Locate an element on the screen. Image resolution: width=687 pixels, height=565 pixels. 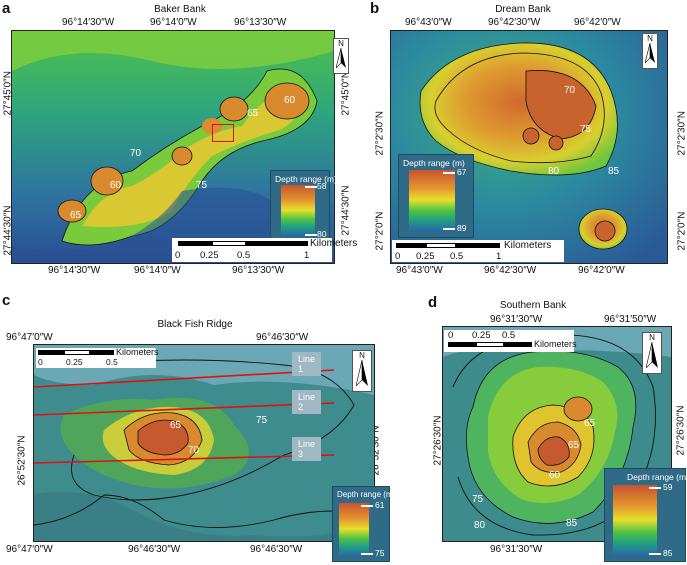
top-lon-label: 96°42′30″W is located at coordinates (514, 22).